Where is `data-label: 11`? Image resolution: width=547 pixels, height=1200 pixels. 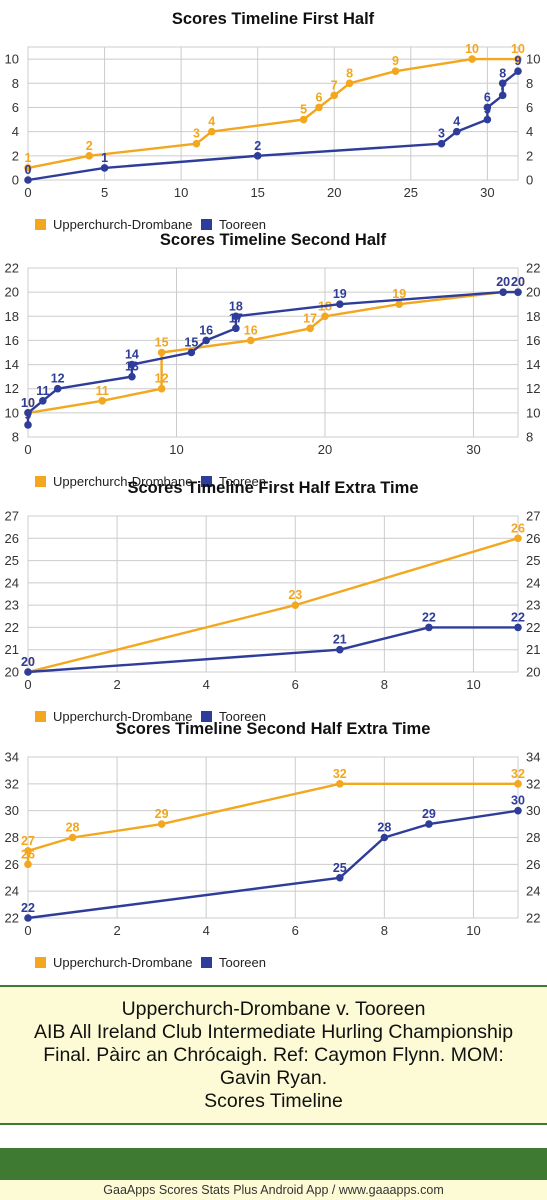 data-label: 11 is located at coordinates (42, 391).